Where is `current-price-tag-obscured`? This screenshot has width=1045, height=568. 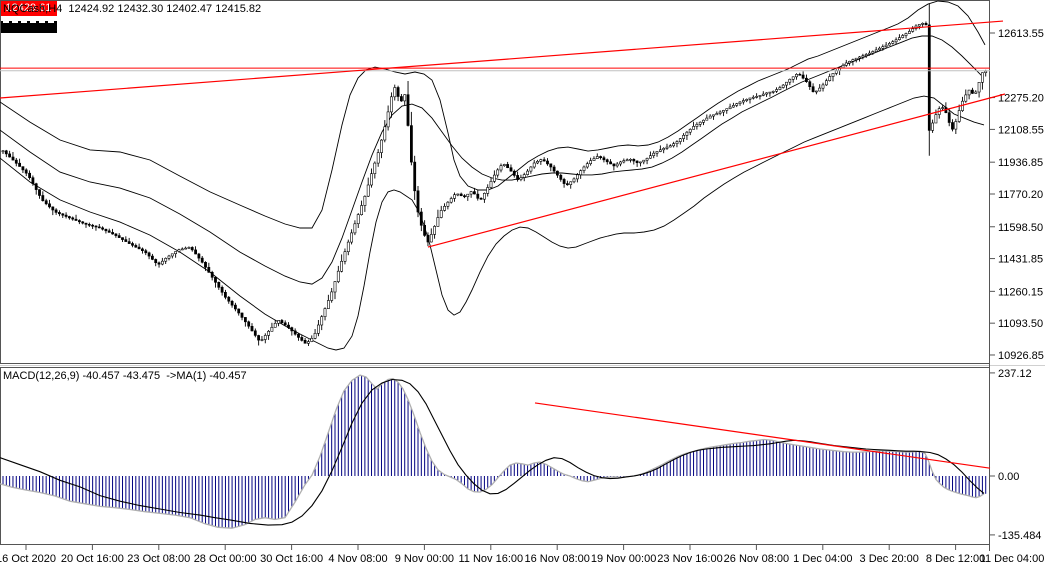
current-price-tag-obscured is located at coordinates (28, 27).